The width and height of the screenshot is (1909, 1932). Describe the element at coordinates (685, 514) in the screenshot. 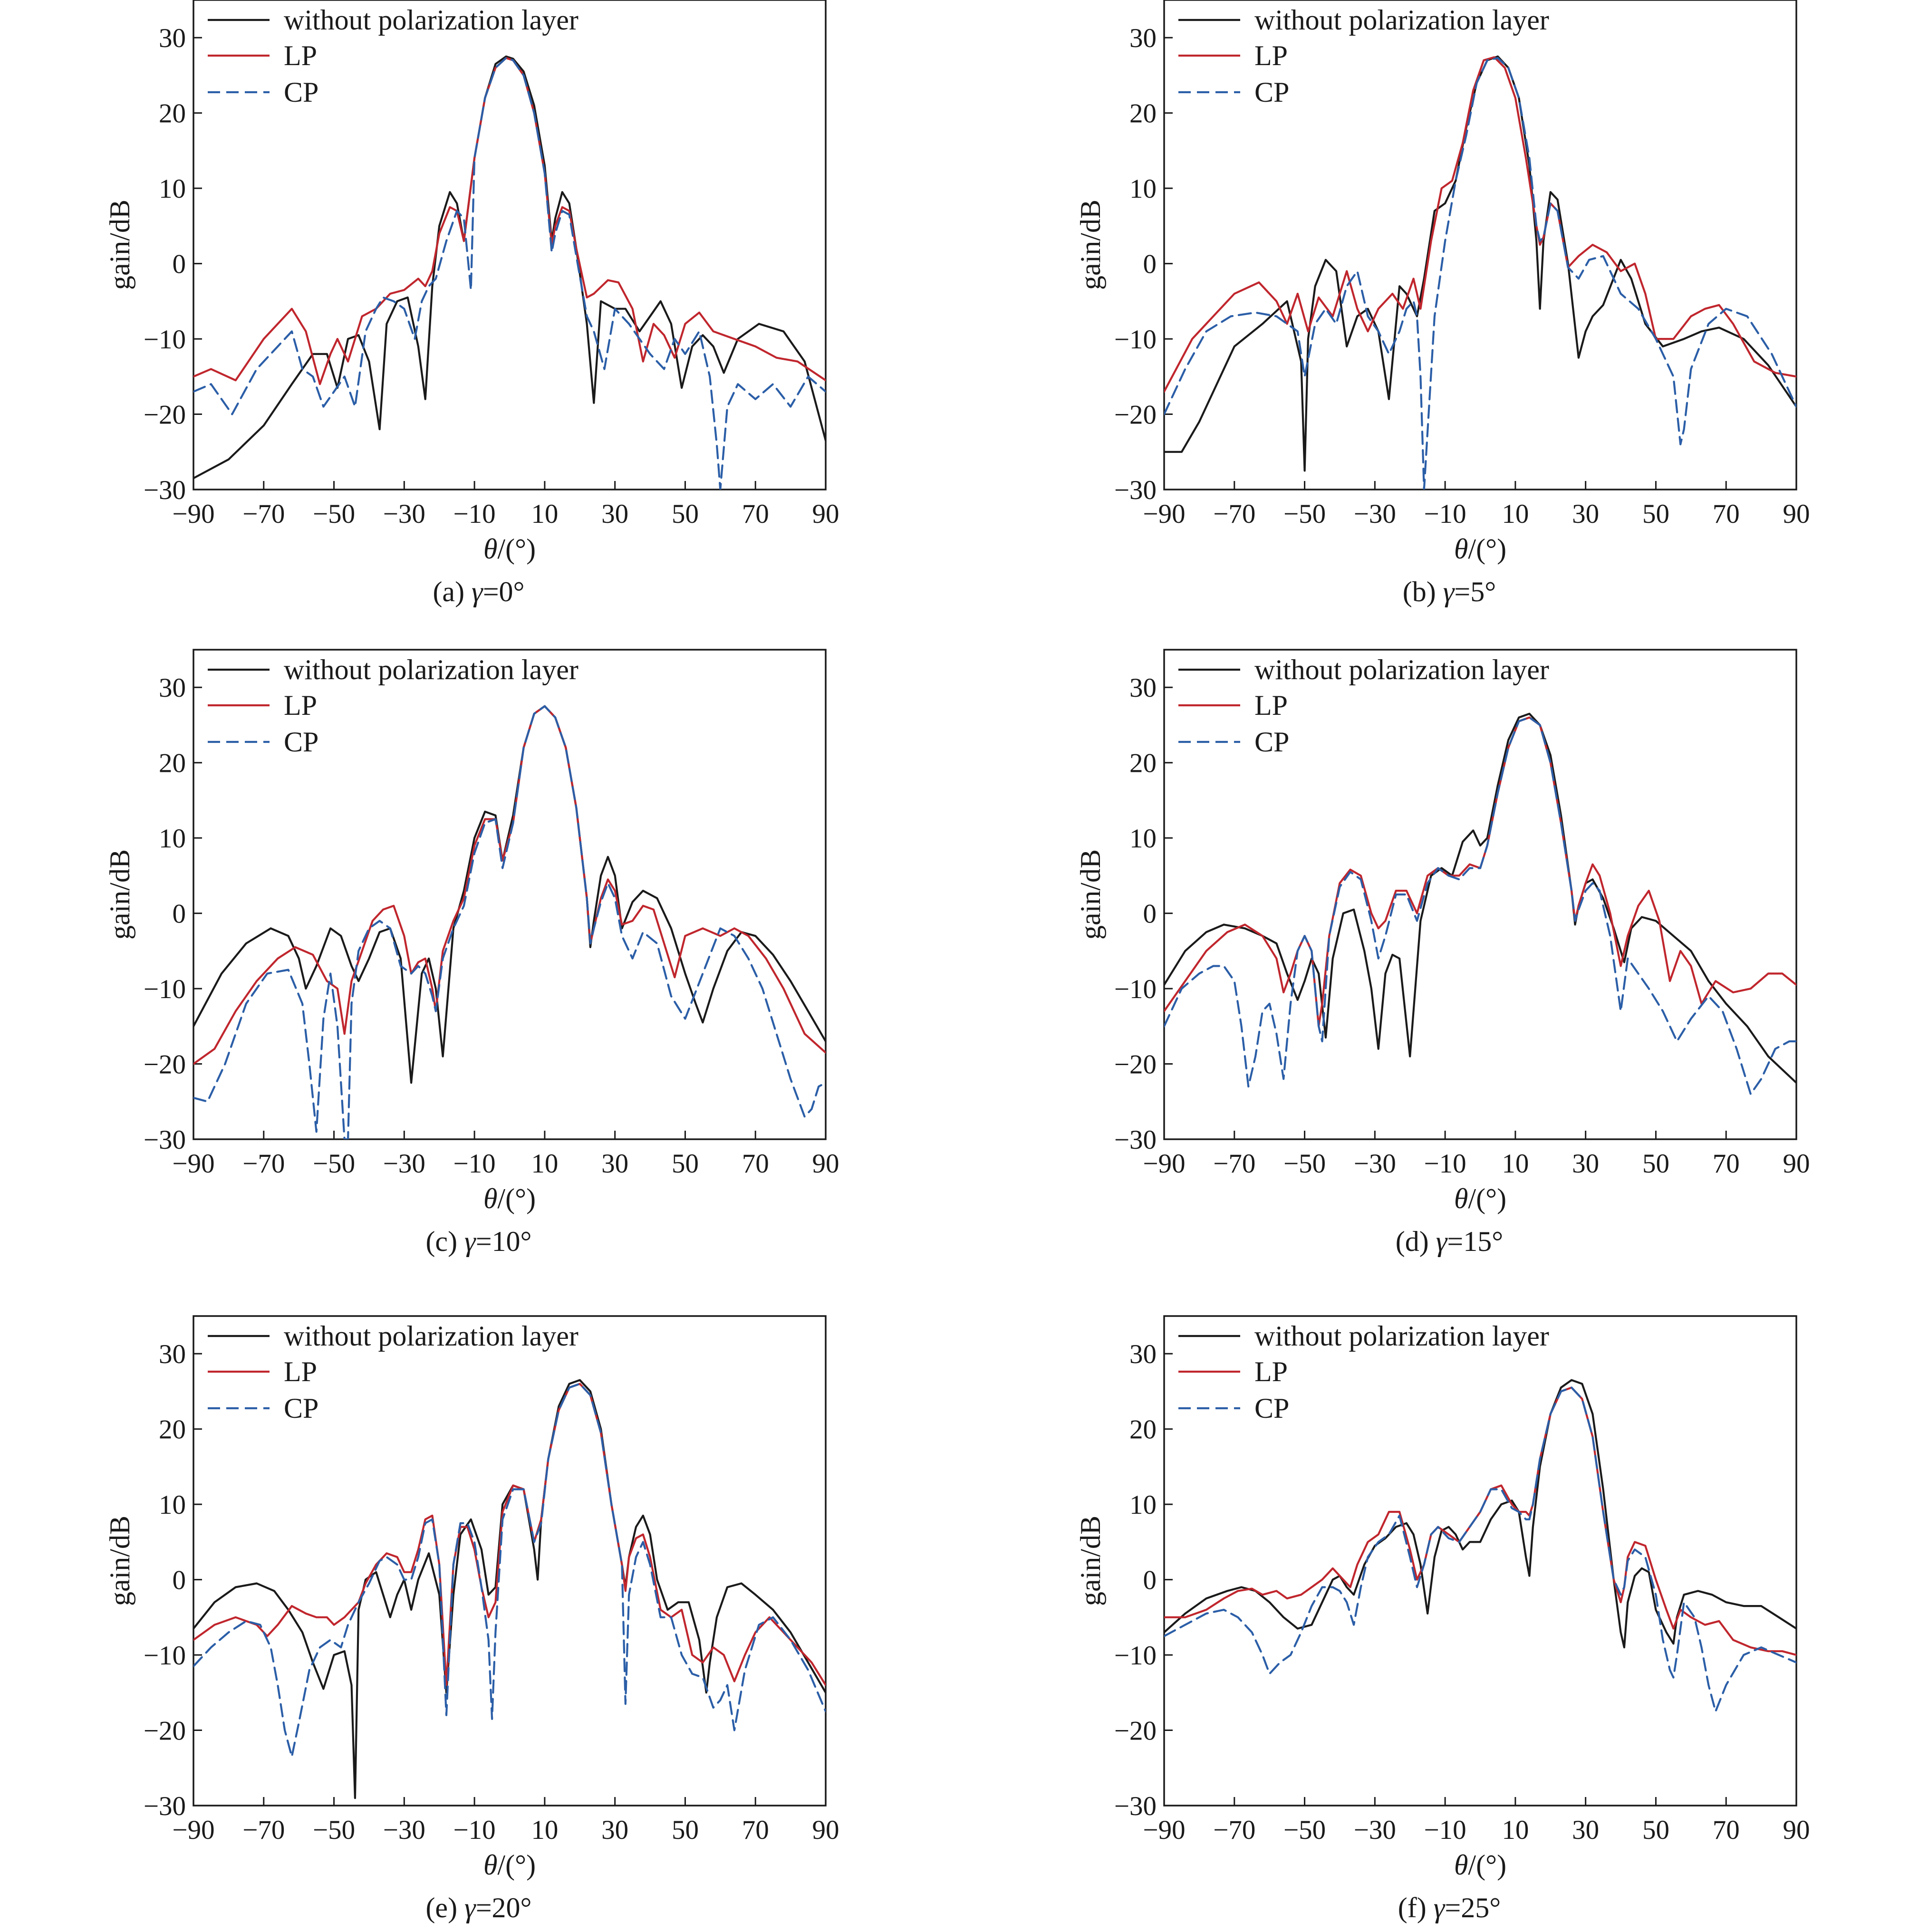

I see `x-tick-label: 50` at that location.